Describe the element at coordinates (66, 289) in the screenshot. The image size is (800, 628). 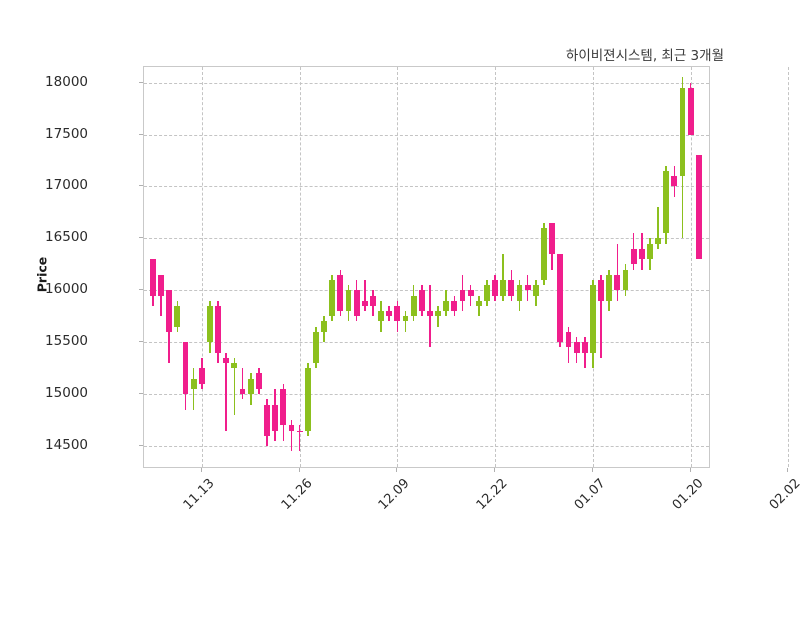
I see `y-axis-tick-label: 16000` at that location.